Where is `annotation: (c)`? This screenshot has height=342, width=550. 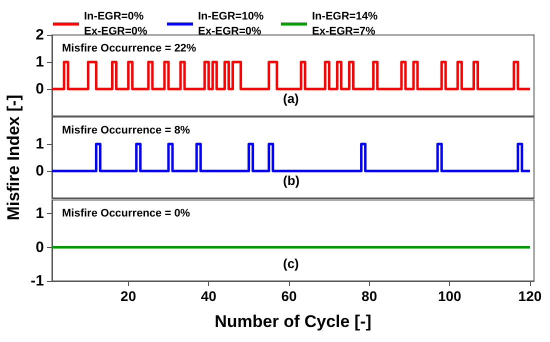 annotation: (c) is located at coordinates (291, 263).